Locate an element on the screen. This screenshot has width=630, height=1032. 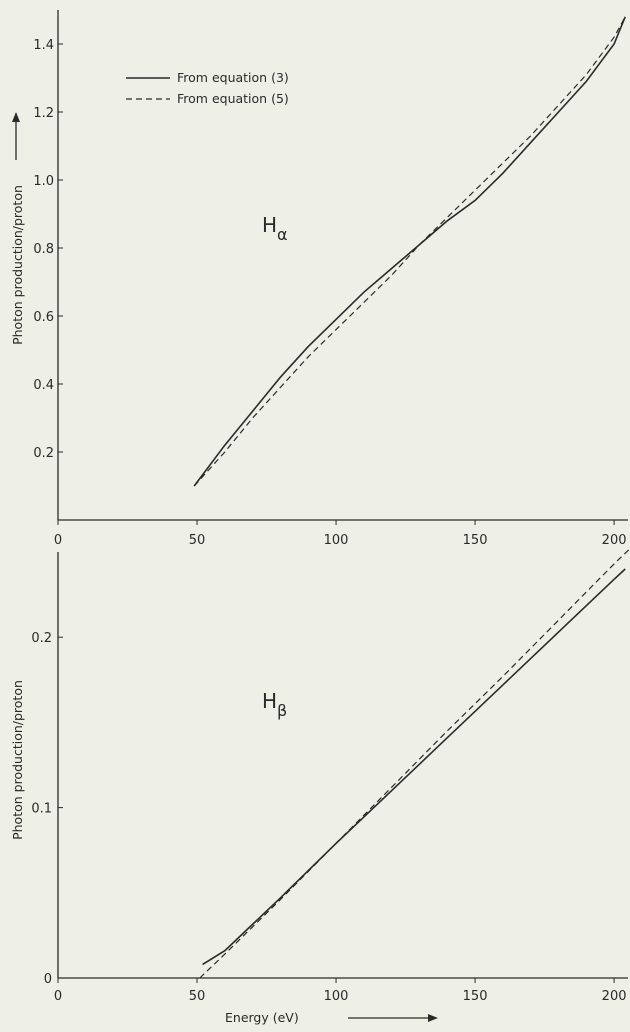
h-alpha-main: H is located at coordinates (269, 225).